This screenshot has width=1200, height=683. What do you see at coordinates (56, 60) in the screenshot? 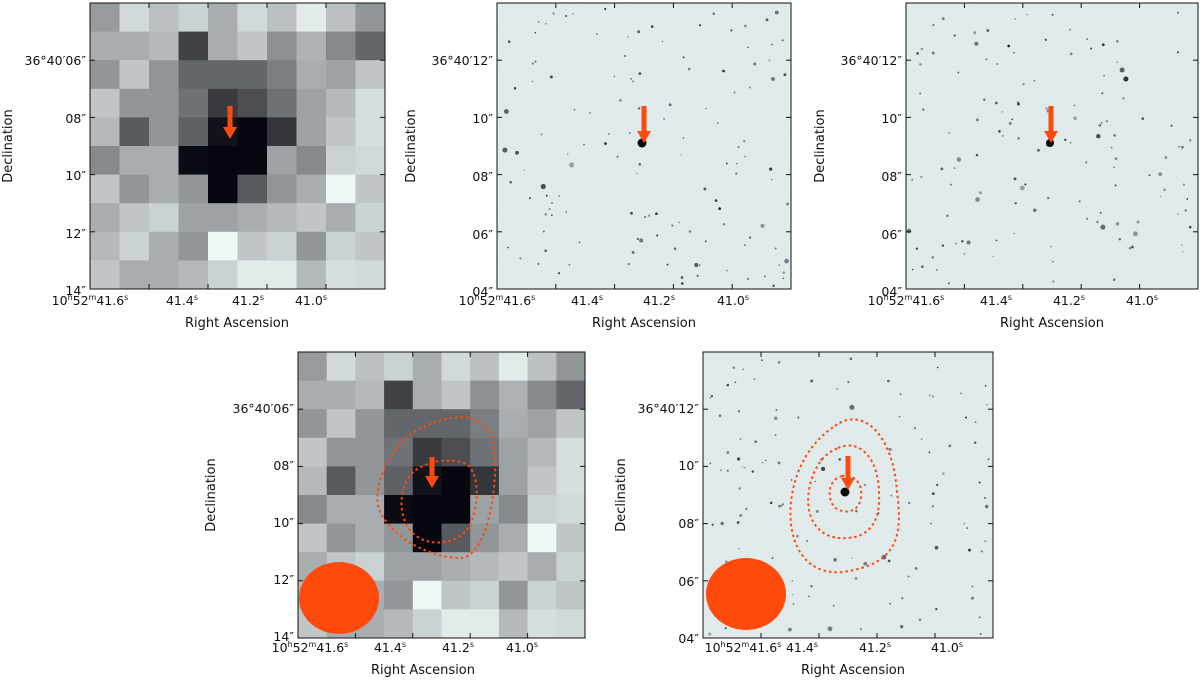
I see `dec-tick-label: 36°40′06″` at bounding box center [56, 60].